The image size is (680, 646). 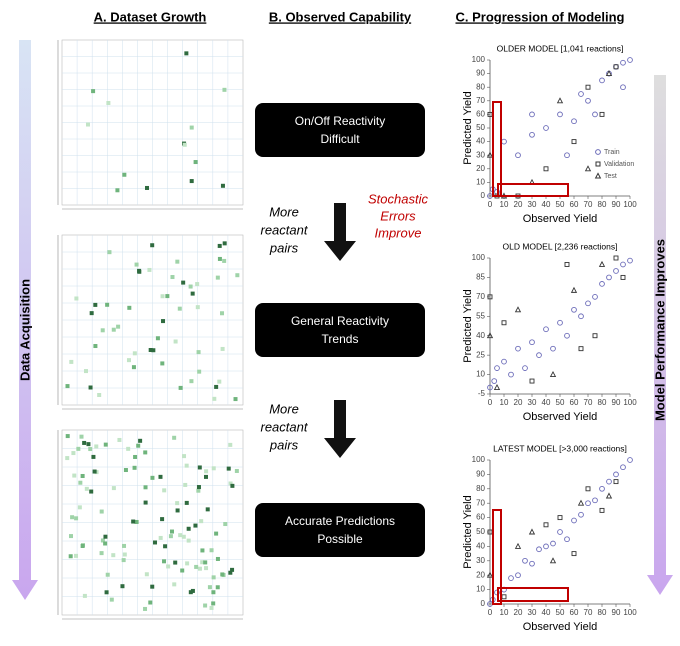 I want to click on x-tick-label: 20, so click(x=518, y=402).